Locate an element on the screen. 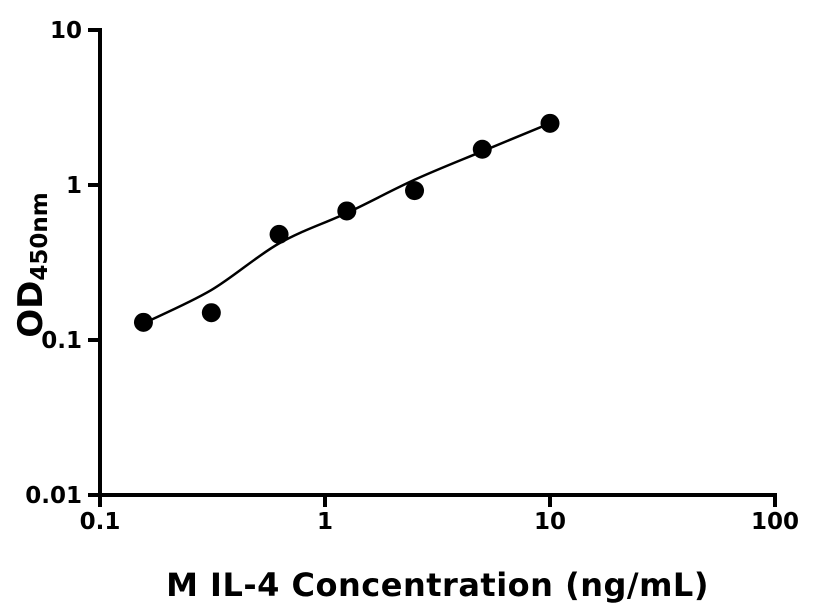 This screenshot has height=612, width=816. x-axis-title: M IL-4 Concentration (ng/mL) is located at coordinates (437, 585).